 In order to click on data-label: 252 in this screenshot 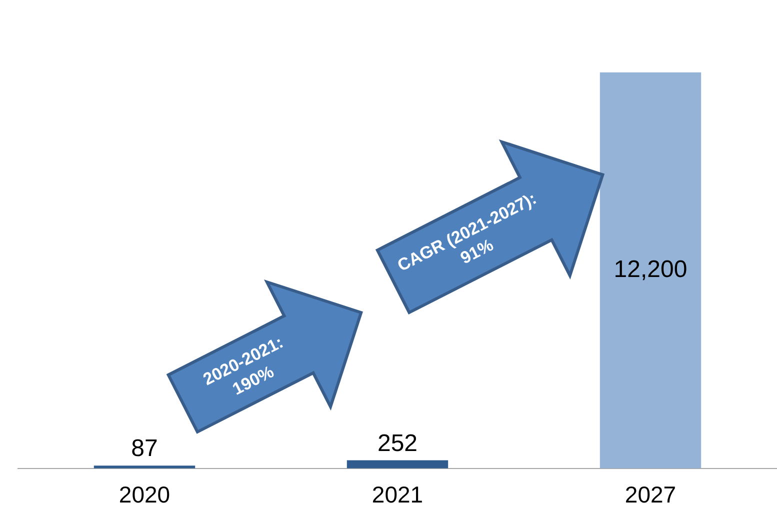, I will do `click(397, 443)`.